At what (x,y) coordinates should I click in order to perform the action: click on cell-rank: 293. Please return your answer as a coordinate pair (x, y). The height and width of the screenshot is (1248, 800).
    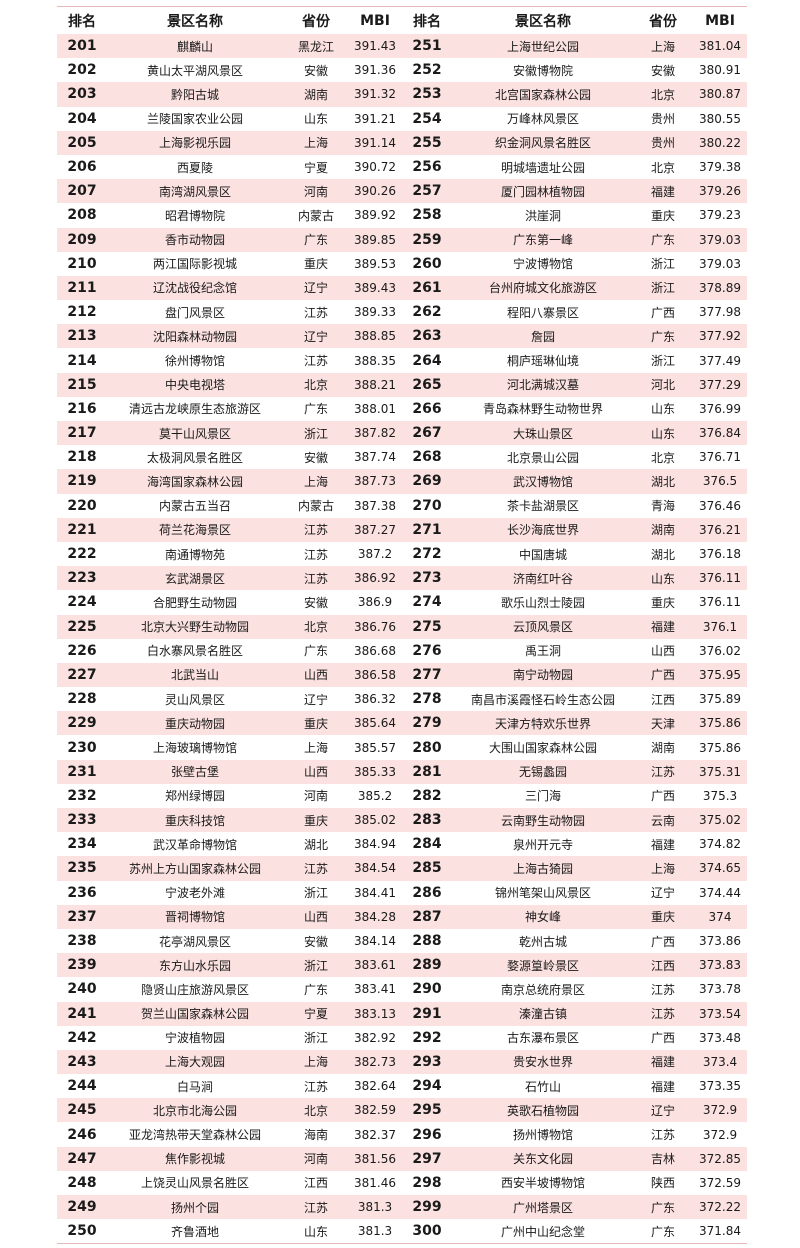
    Looking at the image, I should click on (427, 1061).